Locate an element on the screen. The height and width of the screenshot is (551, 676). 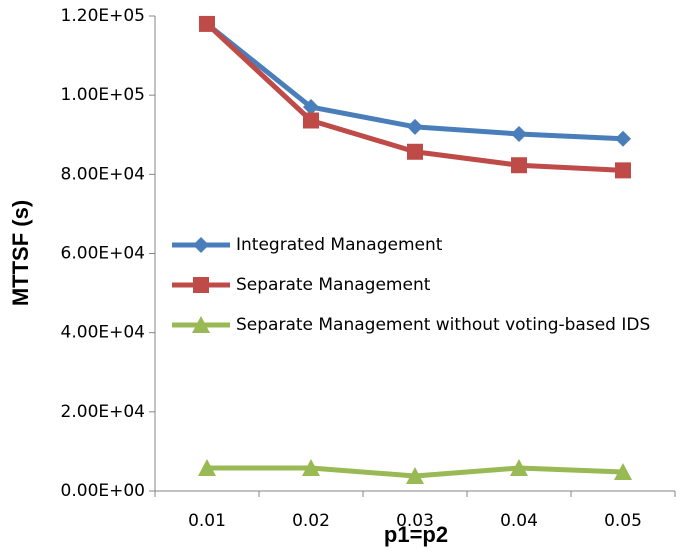
y-tick-label: 6.00E+04 is located at coordinates (103, 254).